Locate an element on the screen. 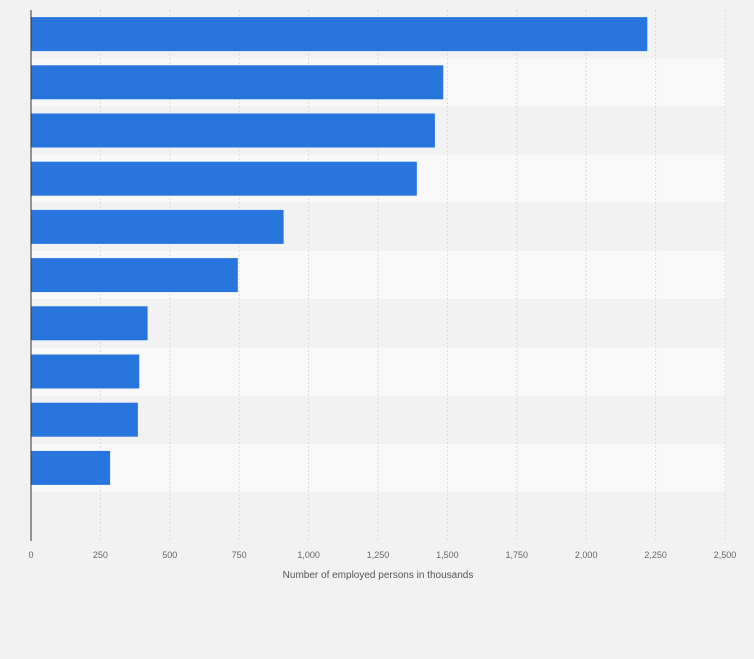 The height and width of the screenshot is (659, 754). x-tick-label: 2,500 is located at coordinates (725, 555).